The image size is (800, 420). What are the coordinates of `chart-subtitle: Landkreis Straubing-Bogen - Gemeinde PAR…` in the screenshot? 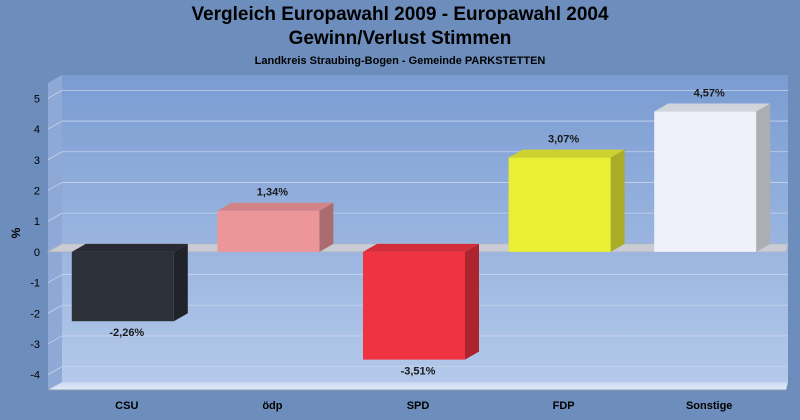 It's located at (400, 61).